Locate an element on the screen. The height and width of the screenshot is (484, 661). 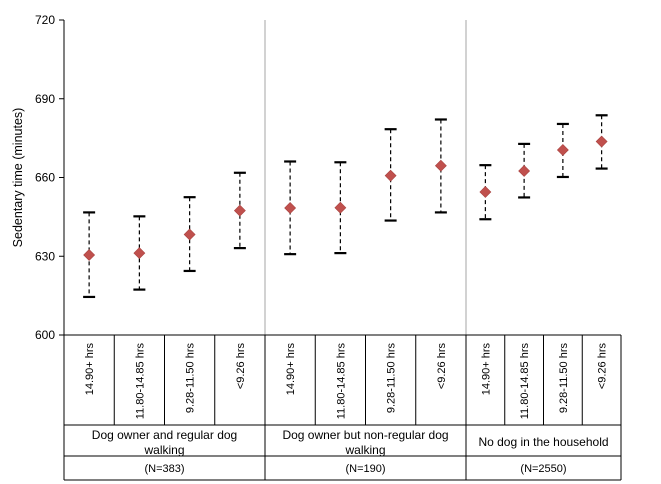
group-n-label: (N=2550) is located at coordinates (543, 469).